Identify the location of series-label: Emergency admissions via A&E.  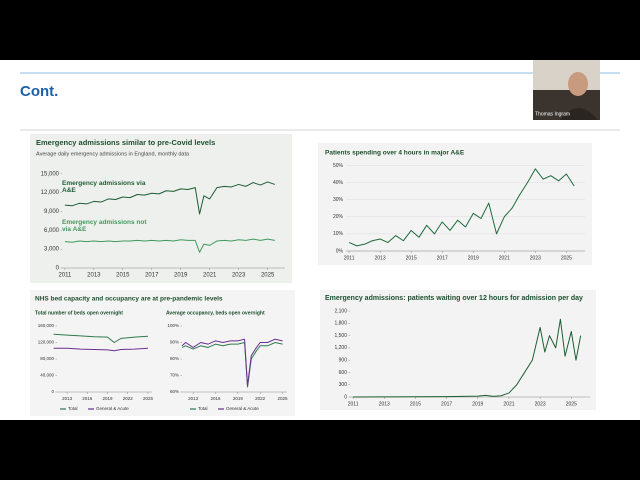
(104, 187).